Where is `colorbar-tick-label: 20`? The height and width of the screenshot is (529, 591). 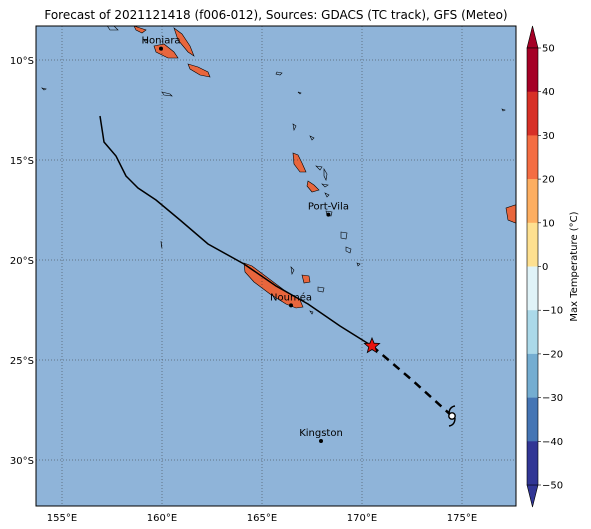
colorbar-tick-label: 20 is located at coordinates (548, 180).